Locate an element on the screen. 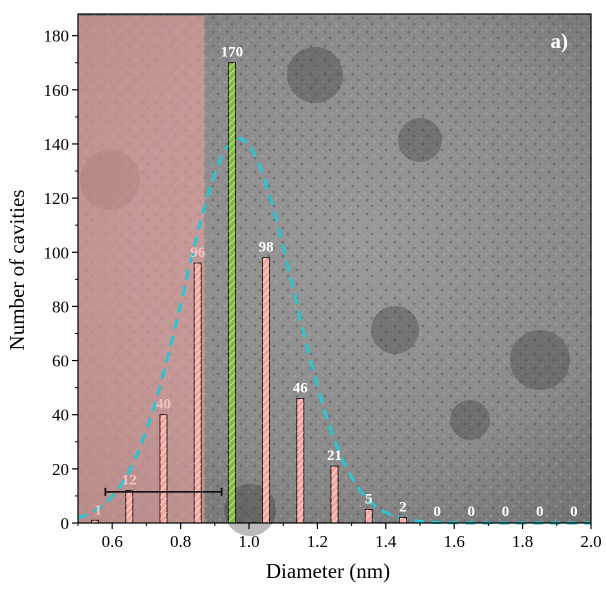 The height and width of the screenshot is (589, 606). bar-value-label: 5 is located at coordinates (369, 499).